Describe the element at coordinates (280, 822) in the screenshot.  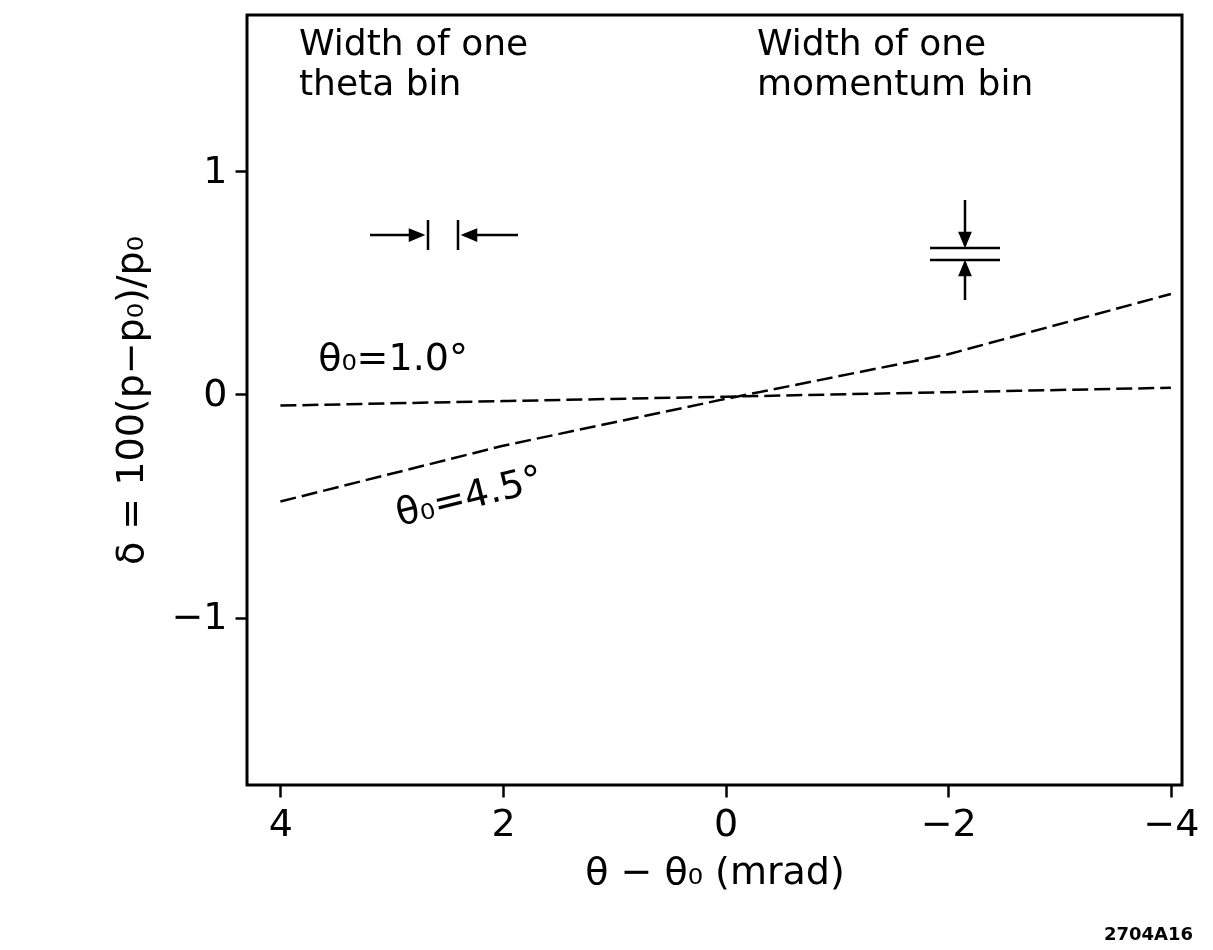
I see `x-tick-label: 4` at that location.